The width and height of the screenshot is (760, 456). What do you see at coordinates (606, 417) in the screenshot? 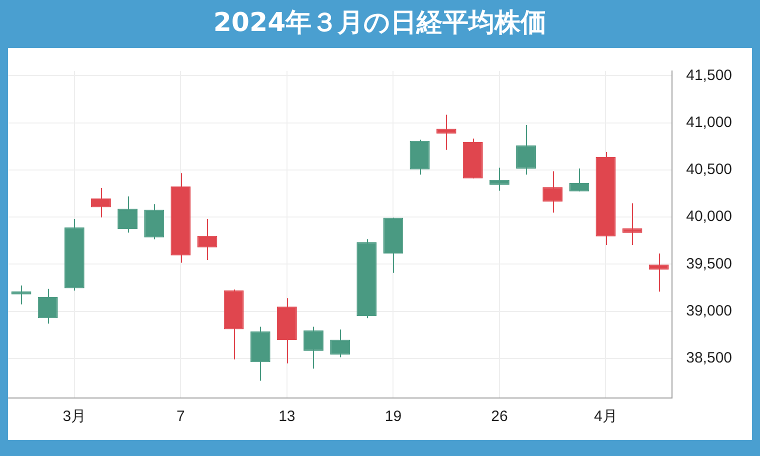
I see `x-tick-label: 4月` at bounding box center [606, 417].